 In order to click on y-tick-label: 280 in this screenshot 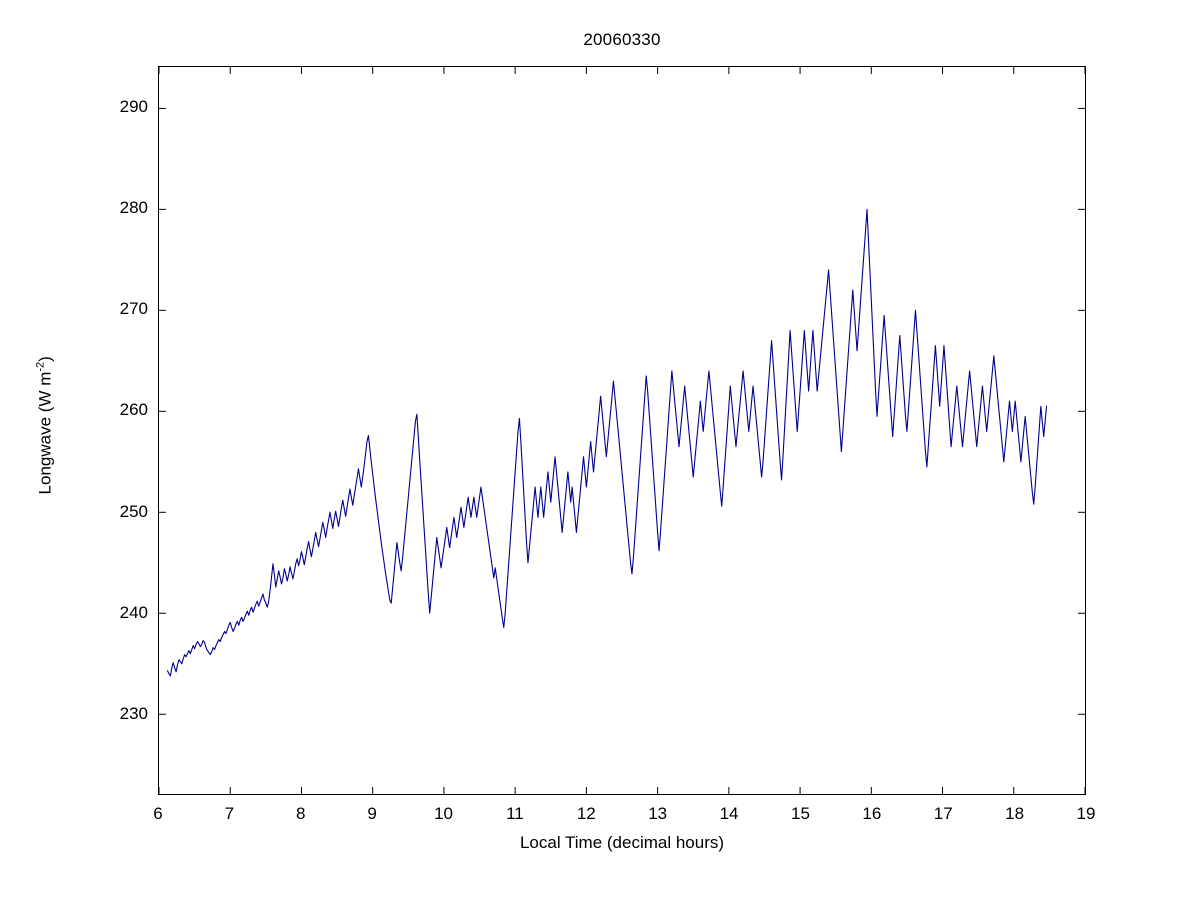, I will do `click(133, 207)`.